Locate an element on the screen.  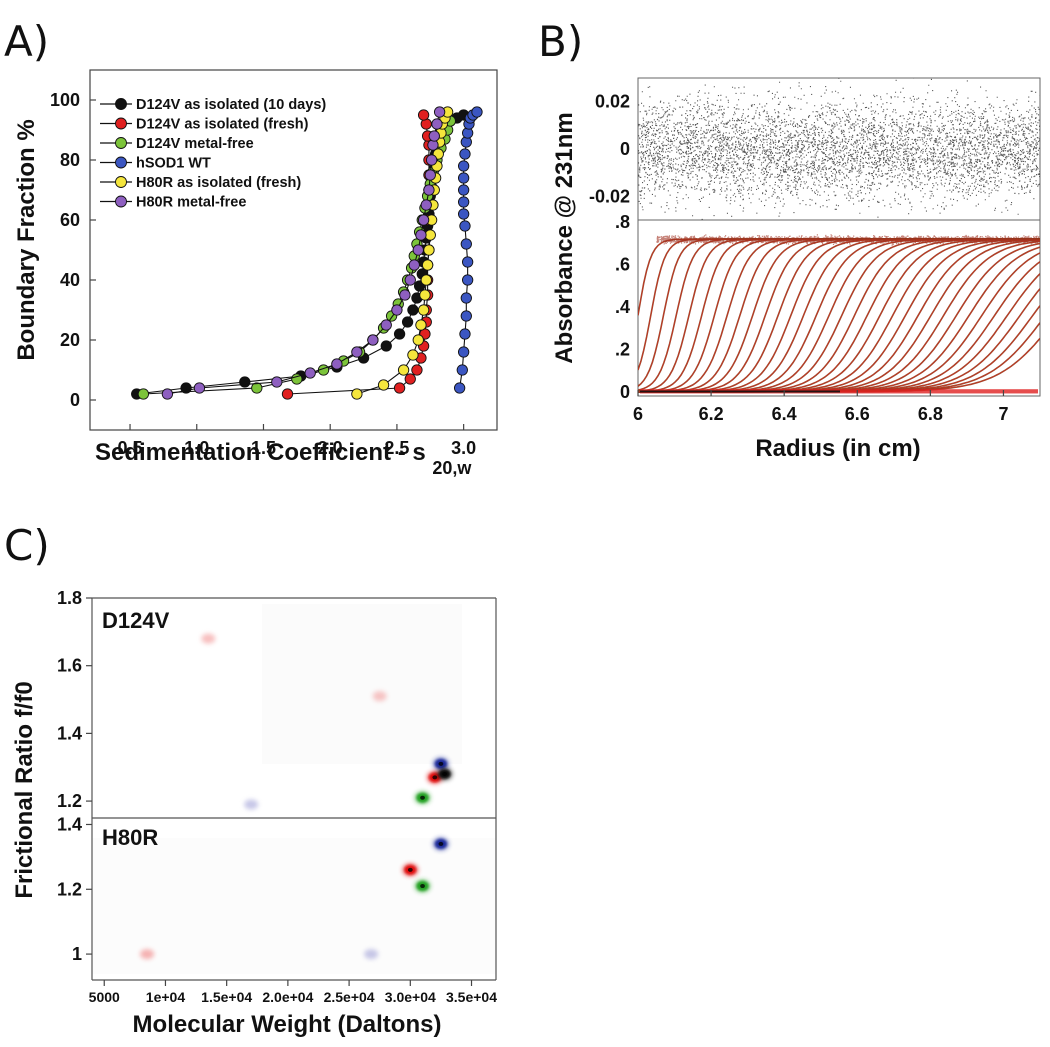
panel-b-baseline-data is located at coordinates (740, 391).